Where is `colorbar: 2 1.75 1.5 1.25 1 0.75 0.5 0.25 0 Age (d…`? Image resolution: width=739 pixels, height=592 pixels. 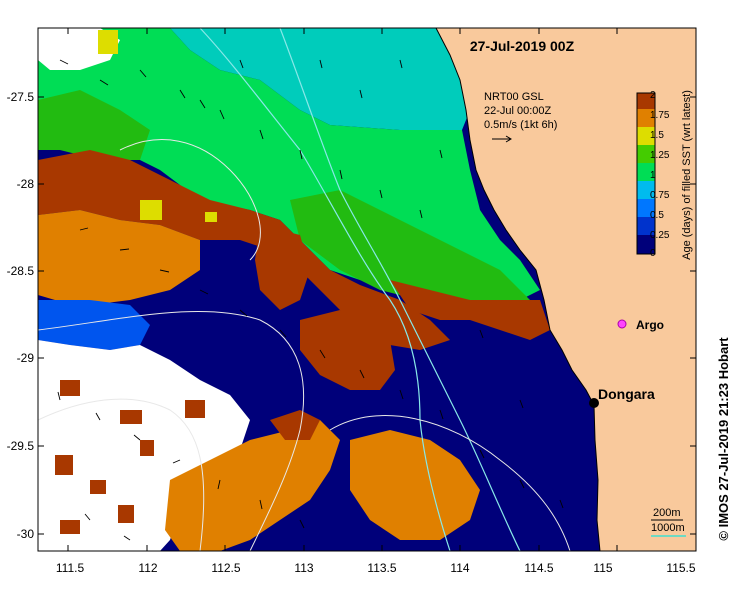 colorbar: 2 1.75 1.5 1.25 1 0.75 0.5 0.25 0 Age (d… is located at coordinates (664, 175).